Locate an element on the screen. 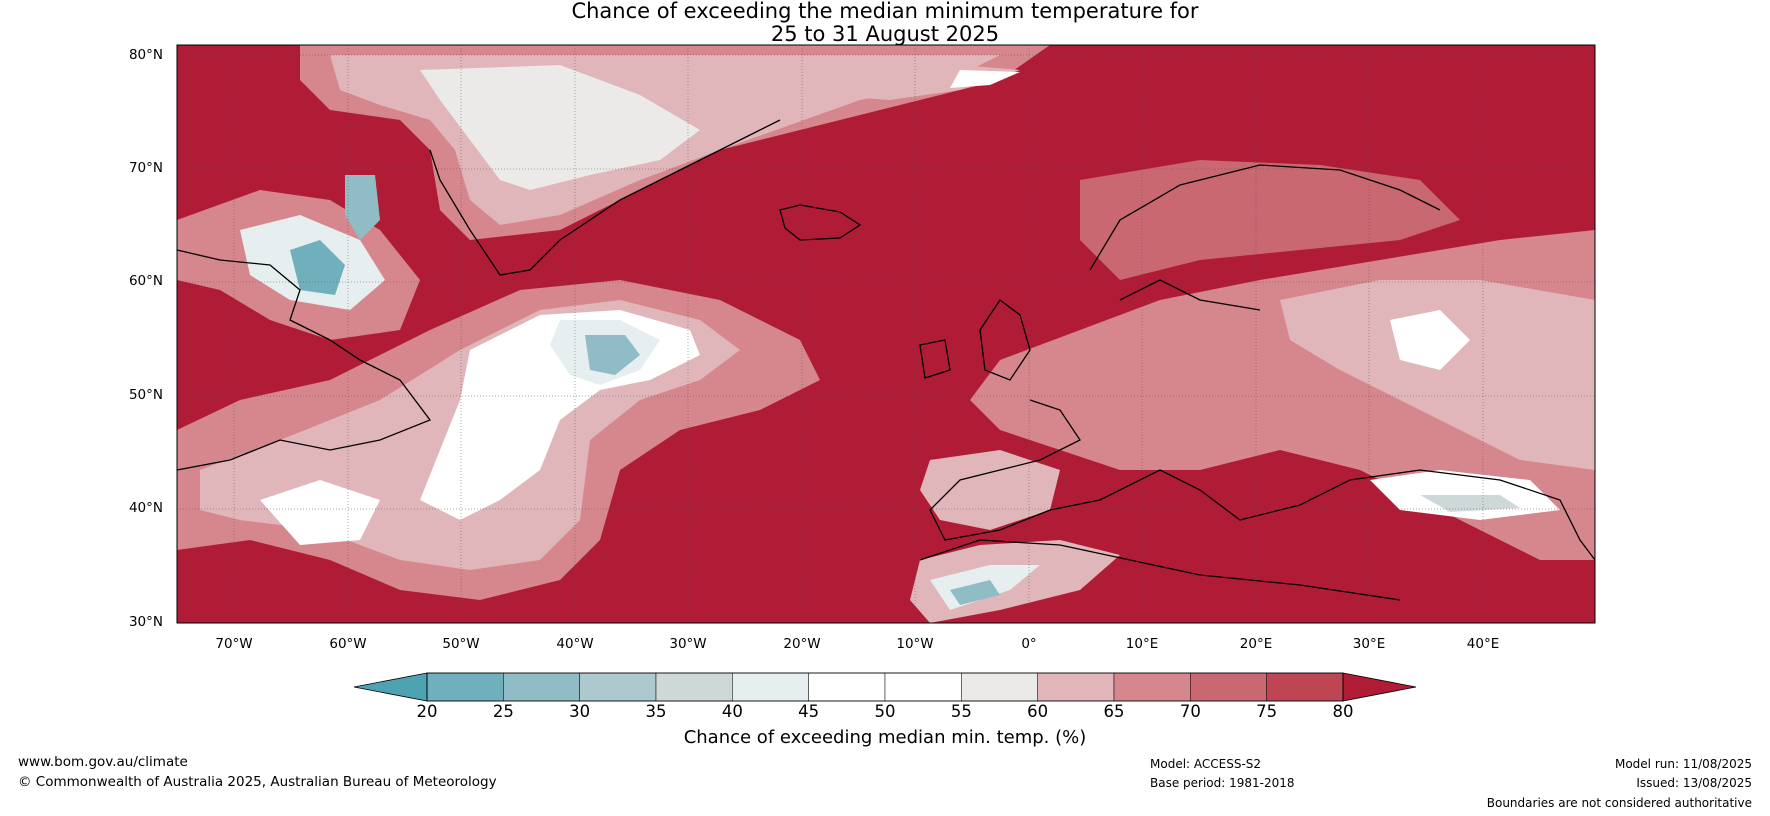 The width and height of the screenshot is (1770, 816). footer-url: www.bom.gov.au/climate is located at coordinates (103, 762).